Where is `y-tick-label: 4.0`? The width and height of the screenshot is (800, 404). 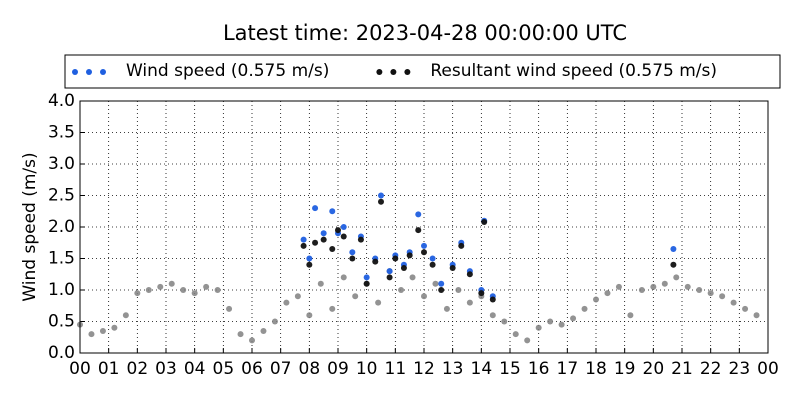 y-tick-label: 4.0 is located at coordinates (61, 101).